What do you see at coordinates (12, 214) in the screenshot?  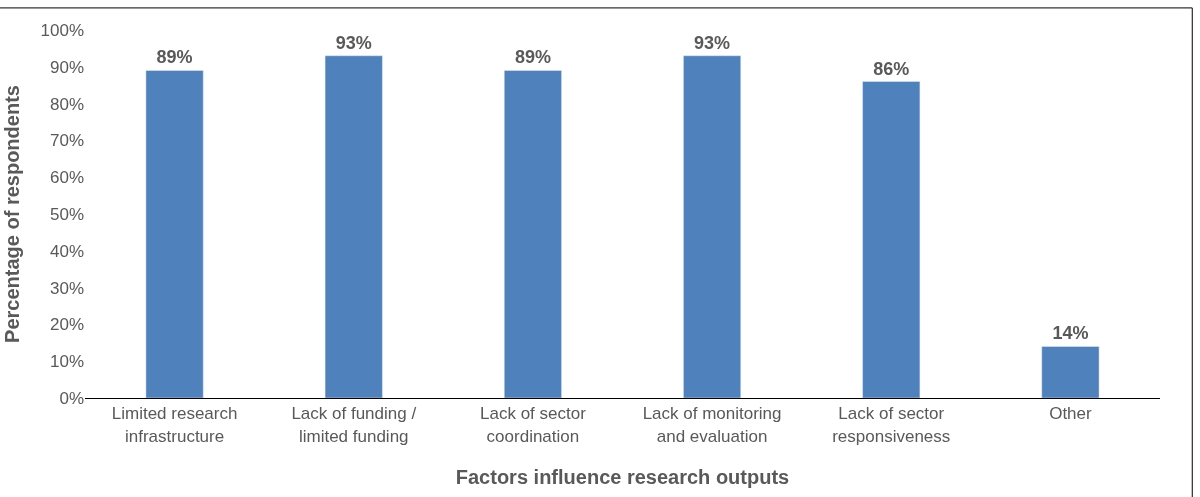 I see `y-axis-title: Percentage of respondents` at bounding box center [12, 214].